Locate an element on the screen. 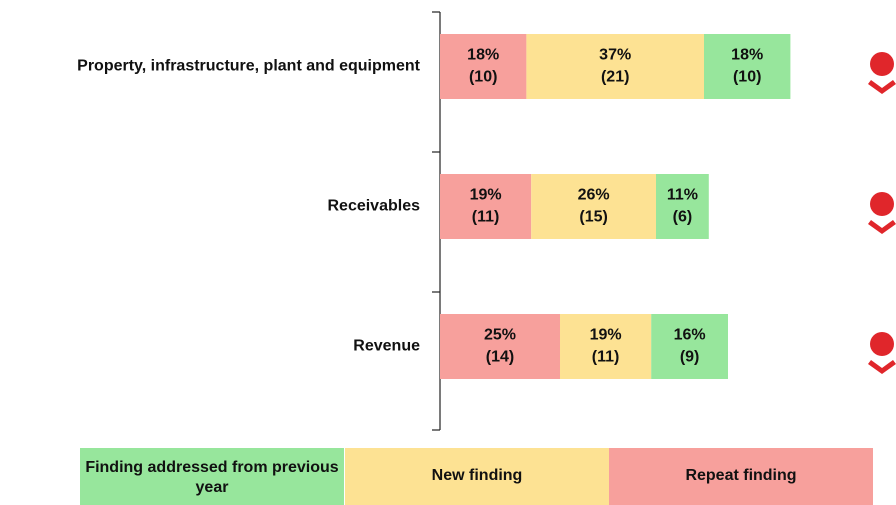  count-label: (15) is located at coordinates (593, 217).